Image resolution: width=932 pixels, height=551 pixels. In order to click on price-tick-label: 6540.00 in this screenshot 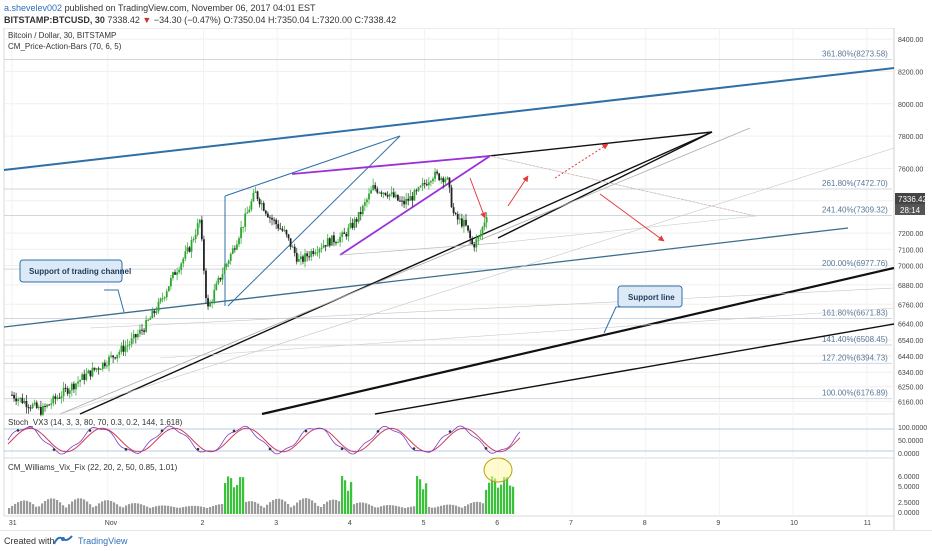, I will do `click(910, 341)`.